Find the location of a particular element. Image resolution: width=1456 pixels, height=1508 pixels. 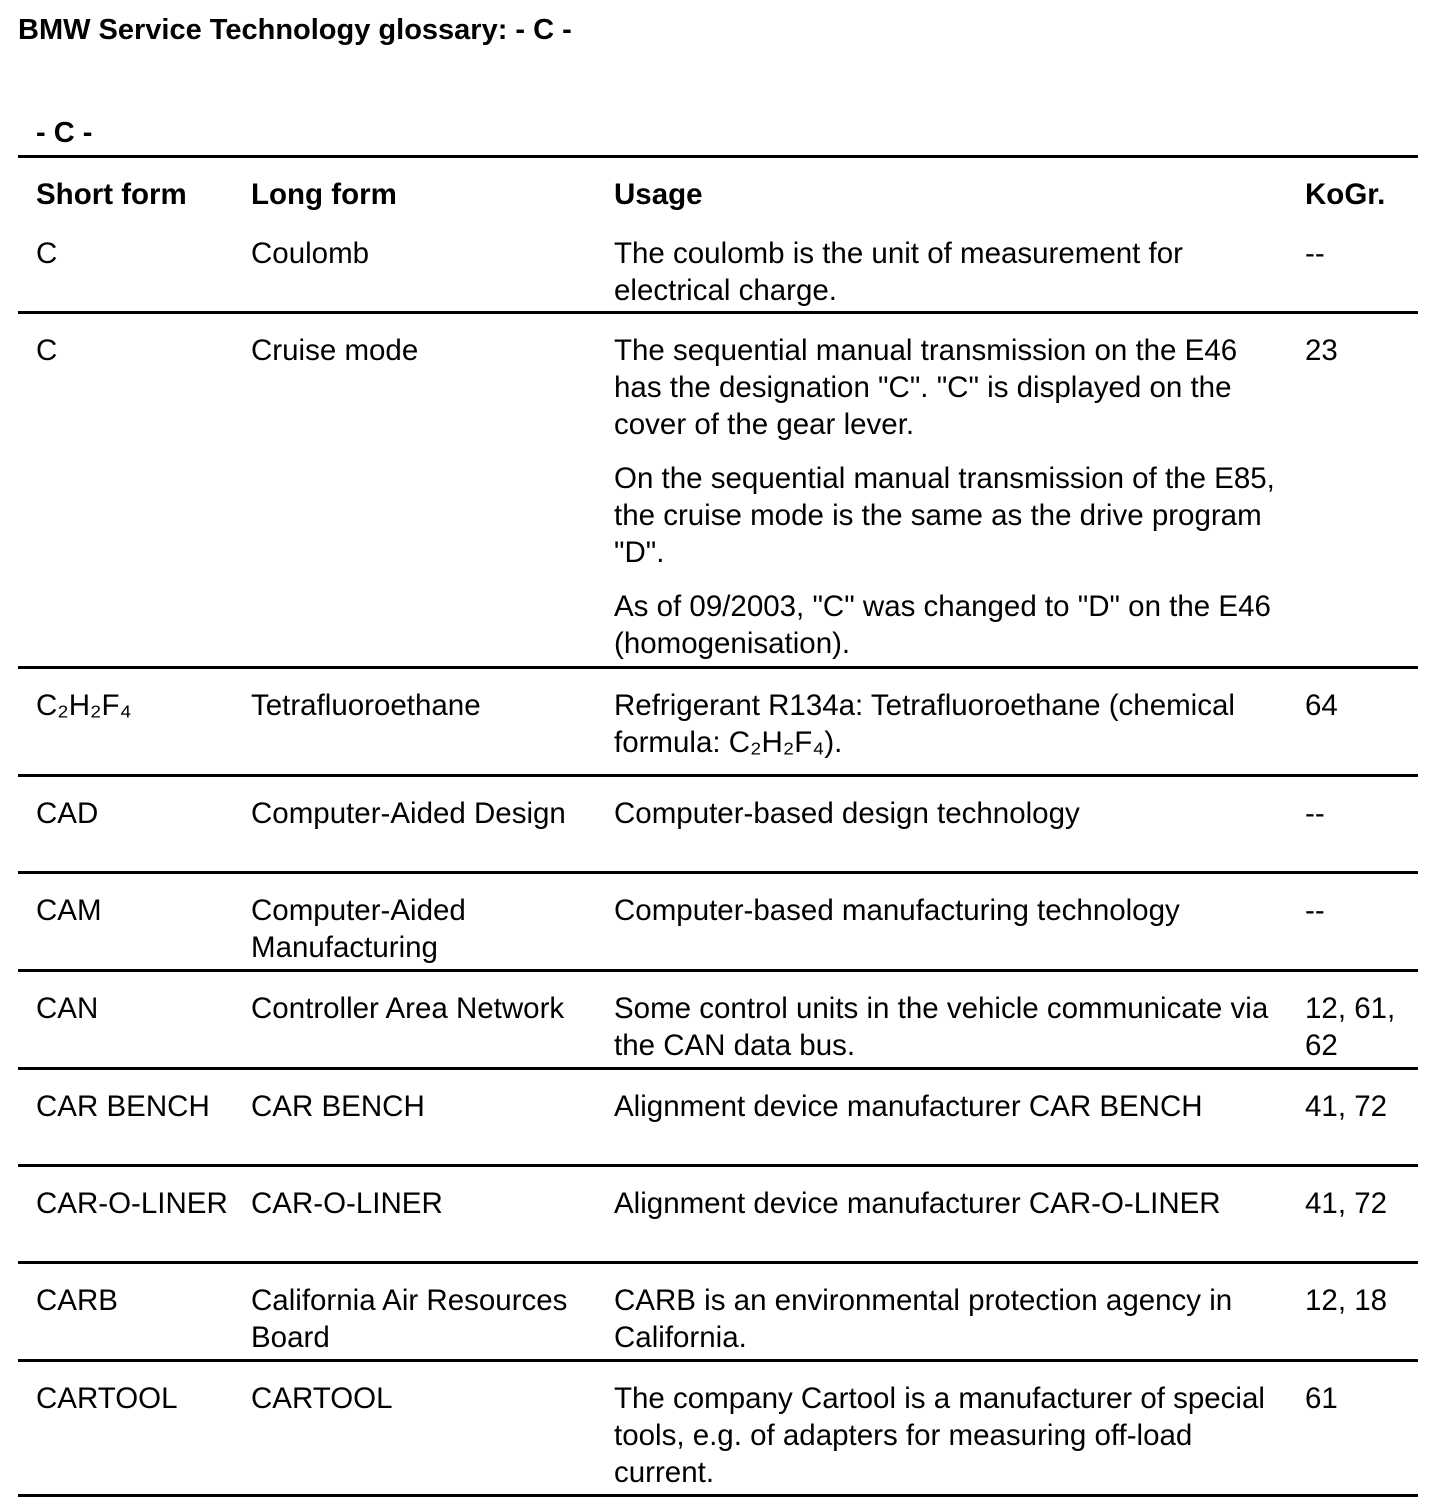

kogr-cell: 23 is located at coordinates (1321, 350).